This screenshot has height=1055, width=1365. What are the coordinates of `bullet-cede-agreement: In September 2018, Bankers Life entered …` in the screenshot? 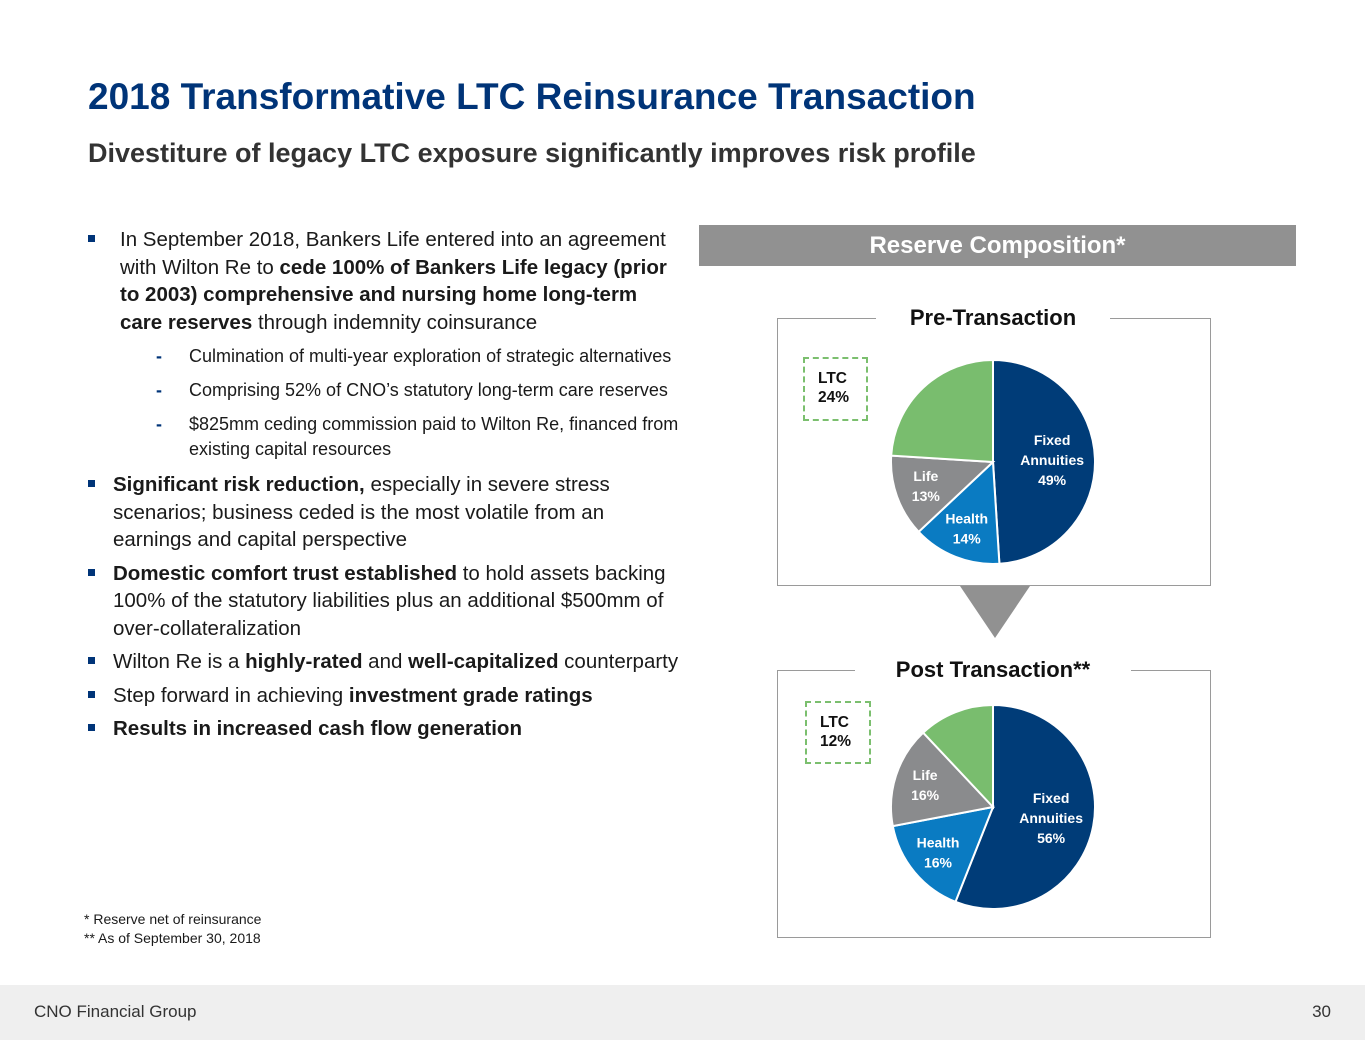 It's located at (385, 281).